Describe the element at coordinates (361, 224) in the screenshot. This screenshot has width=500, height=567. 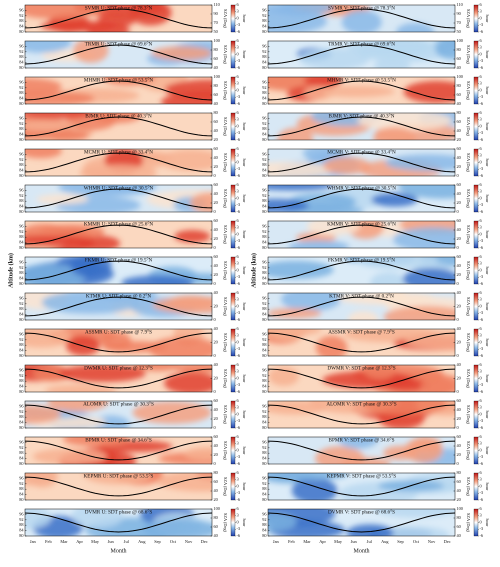
I see `panel-title: KMMR V: SDT phase @ 25.6°N` at that location.